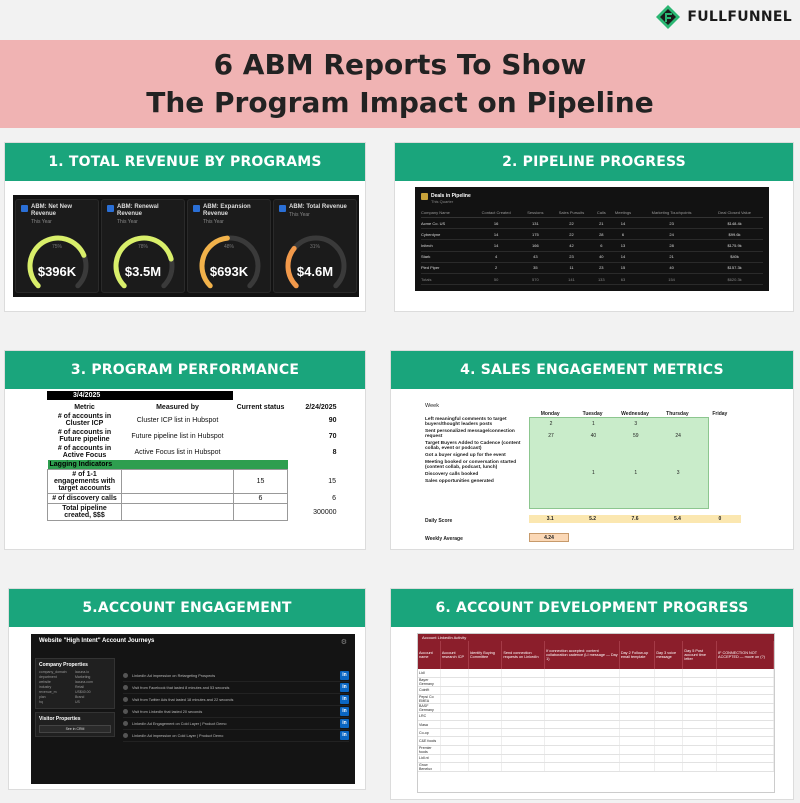  What do you see at coordinates (734, 268) in the screenshot?
I see `table-cell: $157.3k` at bounding box center [734, 268].